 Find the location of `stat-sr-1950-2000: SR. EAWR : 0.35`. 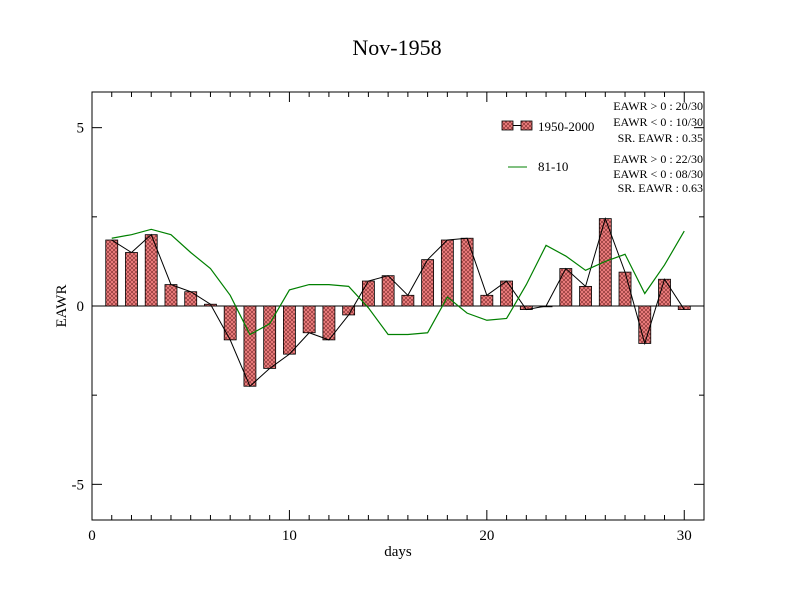

stat-sr-1950-2000: SR. EAWR : 0.35 is located at coordinates (660, 138).